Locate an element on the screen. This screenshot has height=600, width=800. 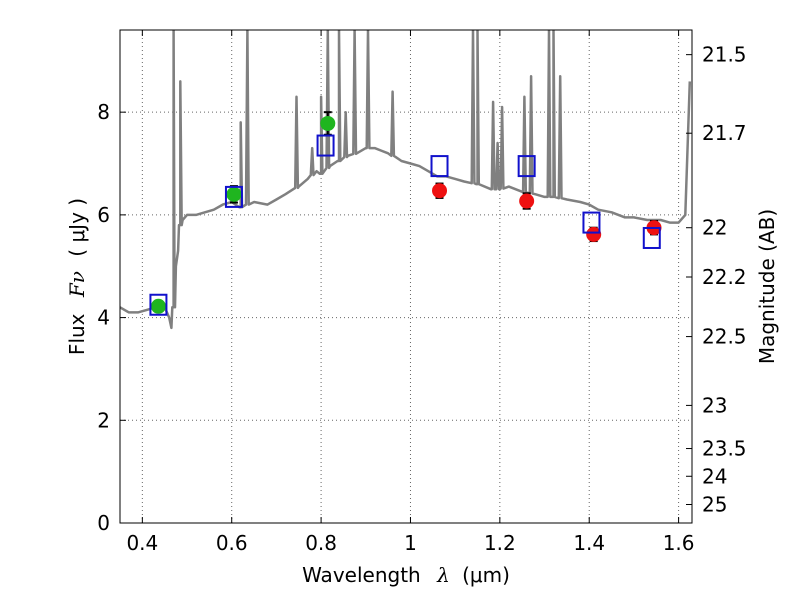
x-tick-label: 1.6 is located at coordinates (679, 543).